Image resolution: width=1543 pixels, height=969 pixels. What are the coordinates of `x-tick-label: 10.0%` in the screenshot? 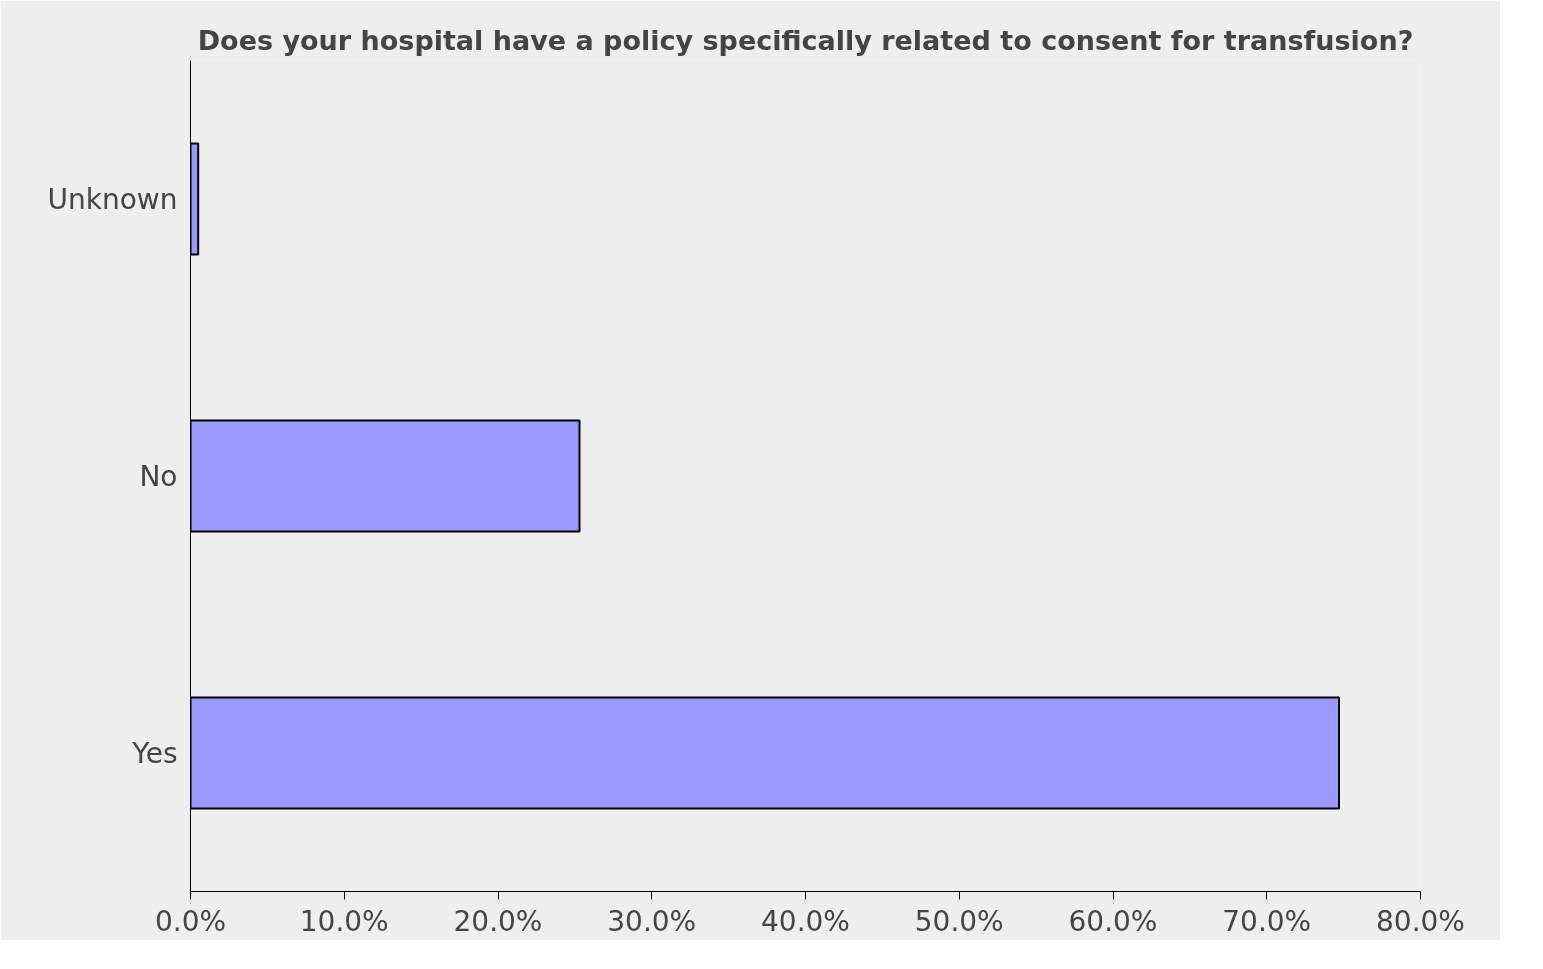 It's located at (344, 921).